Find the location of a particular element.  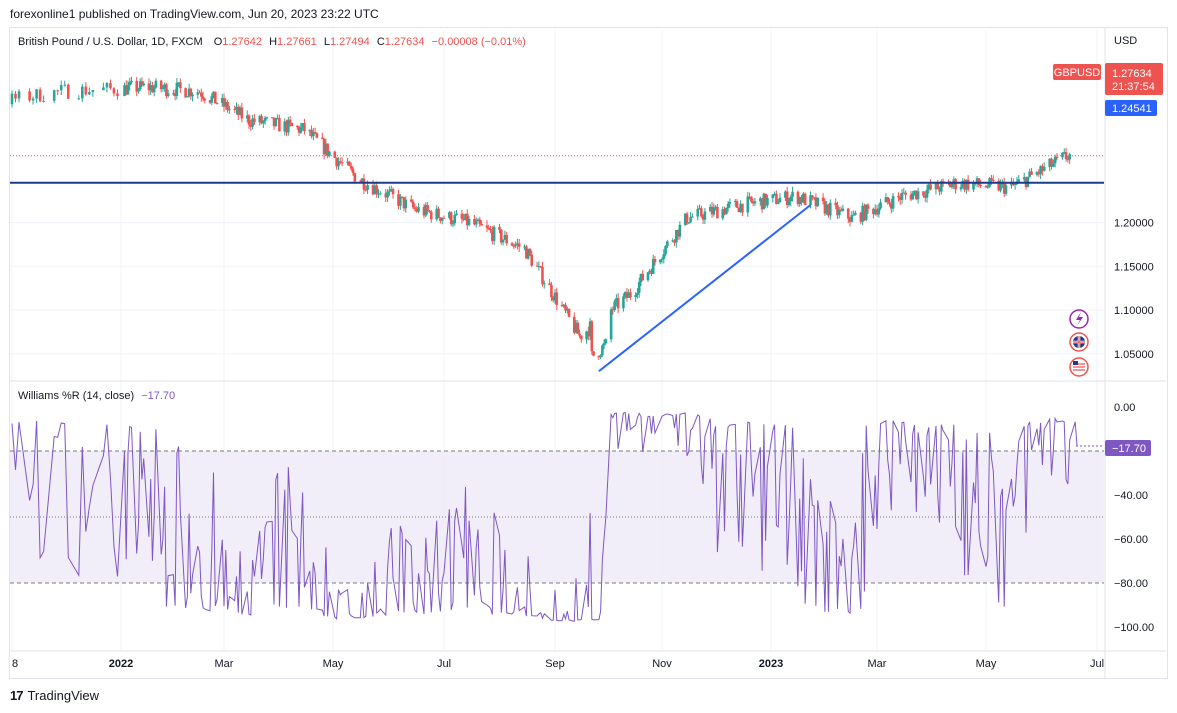

time-tick-label: May is located at coordinates (333, 664).